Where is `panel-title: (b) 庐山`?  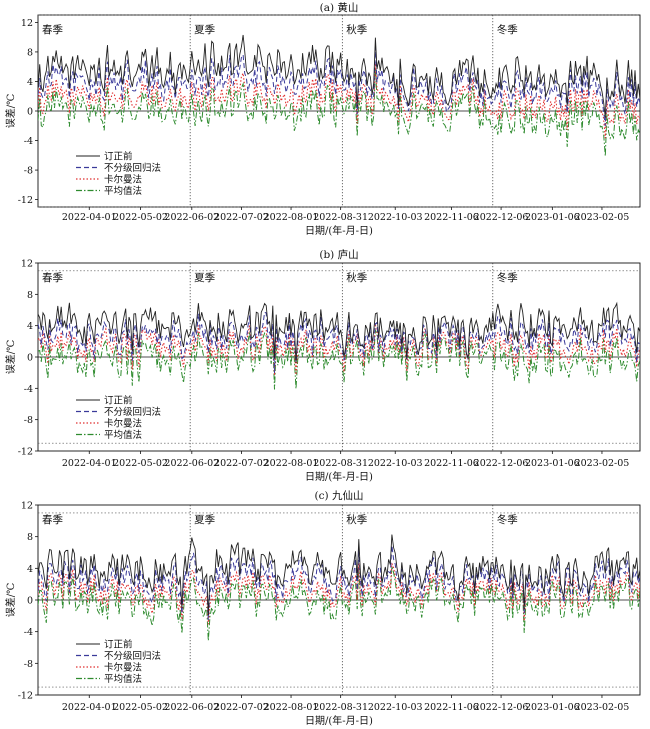 panel-title: (b) 庐山 is located at coordinates (338, 254).